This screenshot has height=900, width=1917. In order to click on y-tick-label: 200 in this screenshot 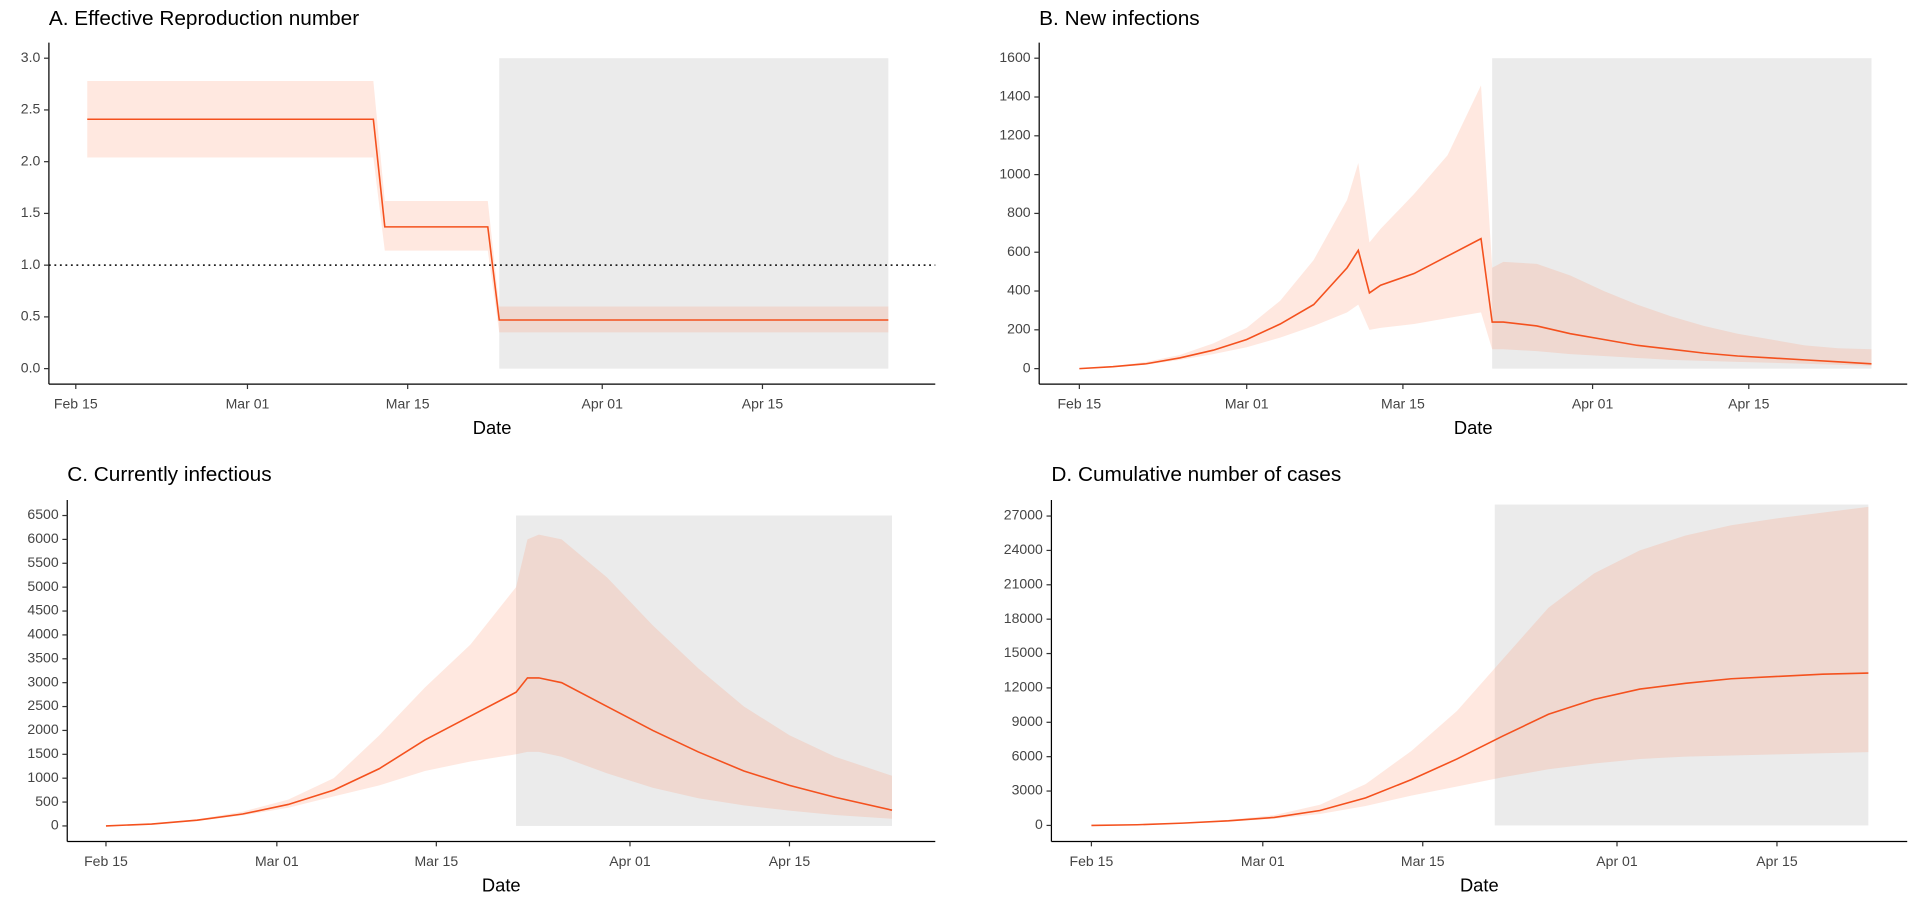, I will do `click(1019, 329)`.